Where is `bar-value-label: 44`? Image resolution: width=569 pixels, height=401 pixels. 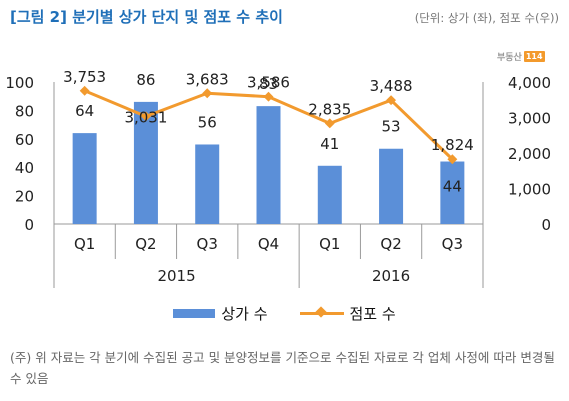 bar-value-label: 44 is located at coordinates (452, 187).